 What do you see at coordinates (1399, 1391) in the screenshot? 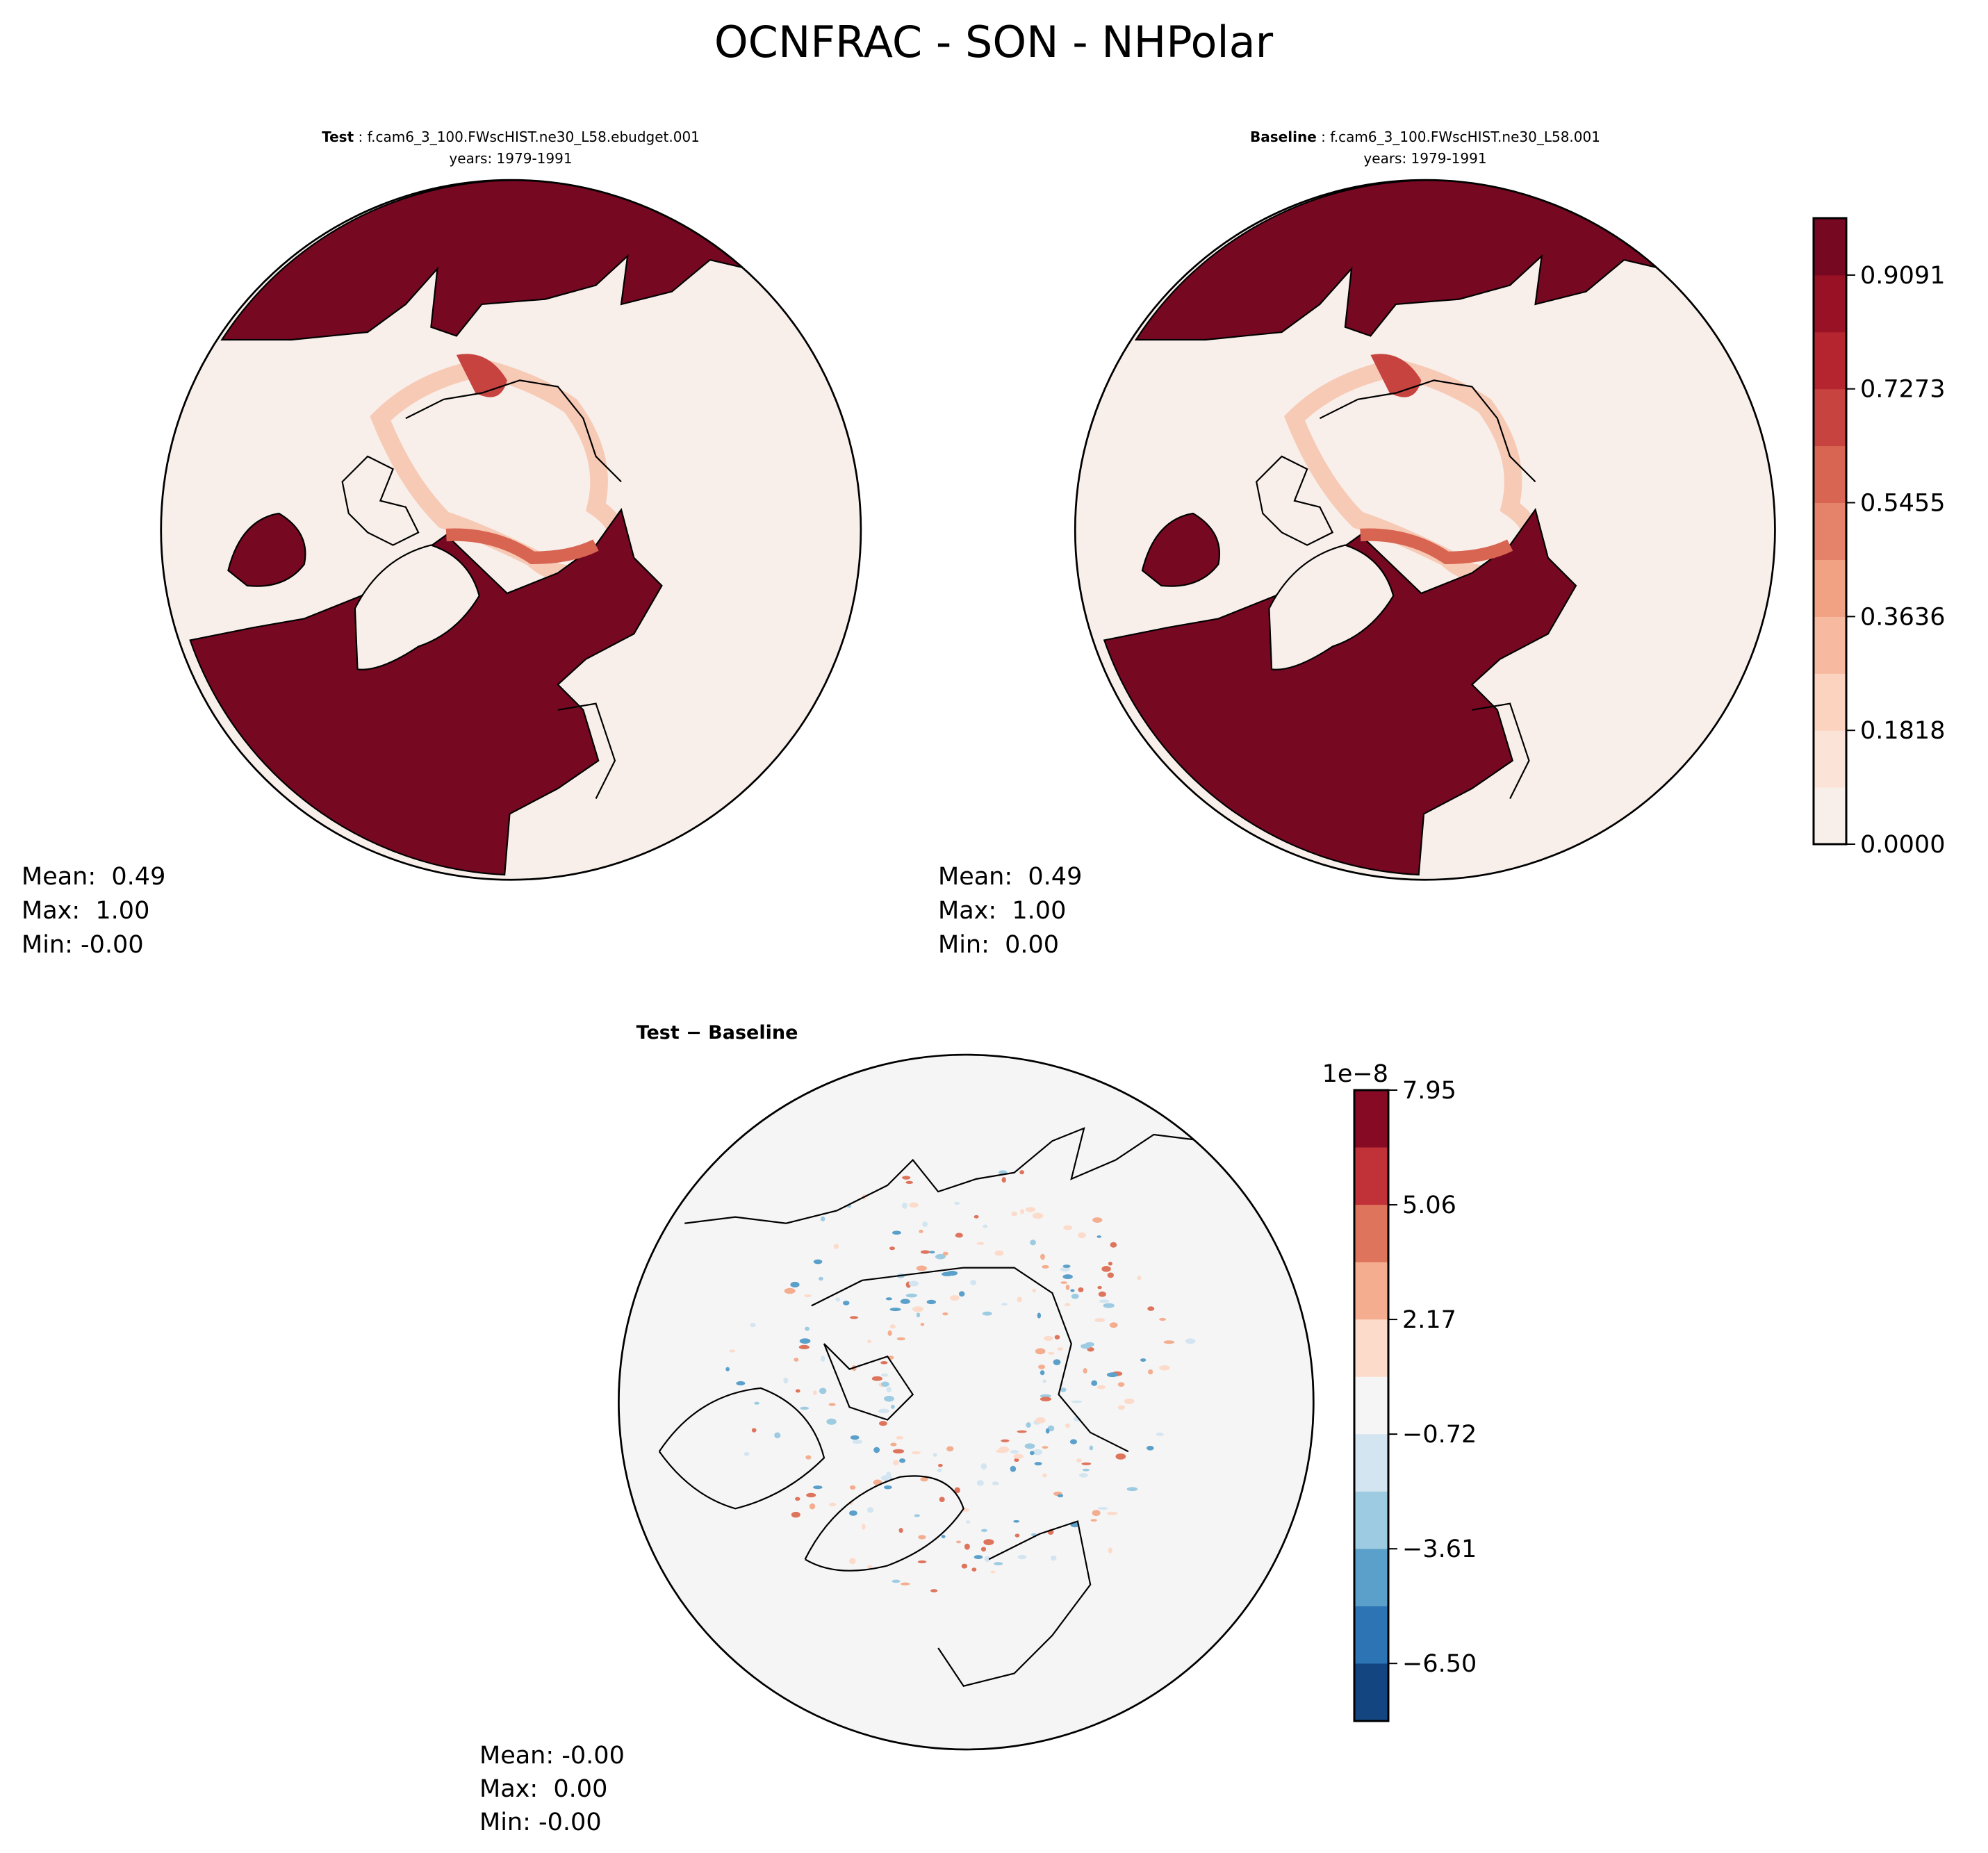
I see `colorbar-difference: 7.95 5.06 2.17 −0.72 −3.61 −6.50 1e−8` at bounding box center [1399, 1391].